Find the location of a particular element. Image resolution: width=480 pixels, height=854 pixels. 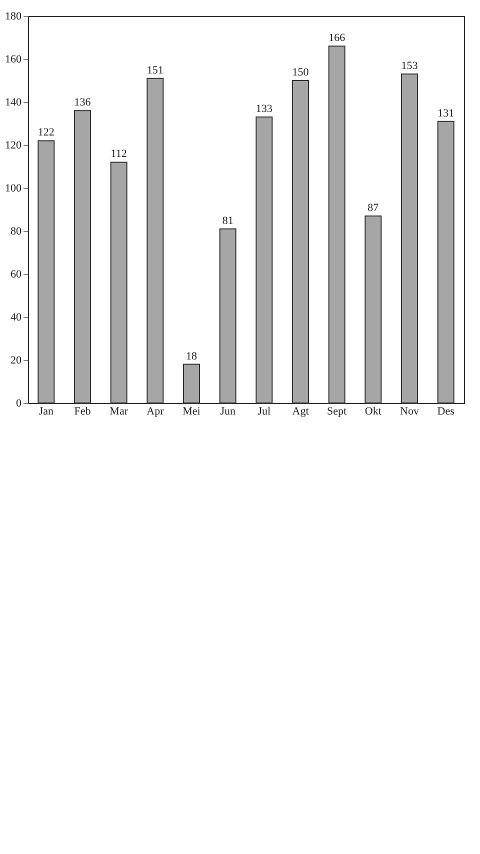

y-tick-label: 80 is located at coordinates (16, 232).